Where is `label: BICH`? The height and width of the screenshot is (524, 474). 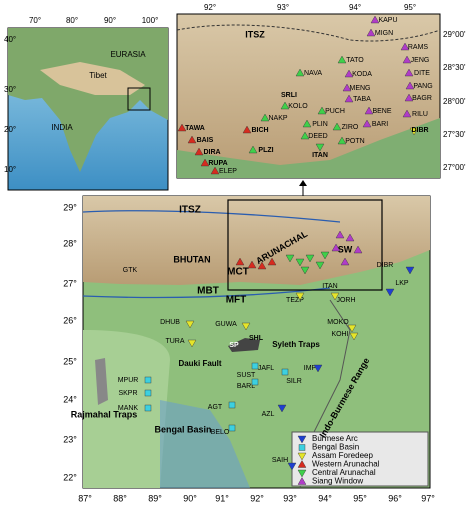 label: BICH is located at coordinates (259, 130).